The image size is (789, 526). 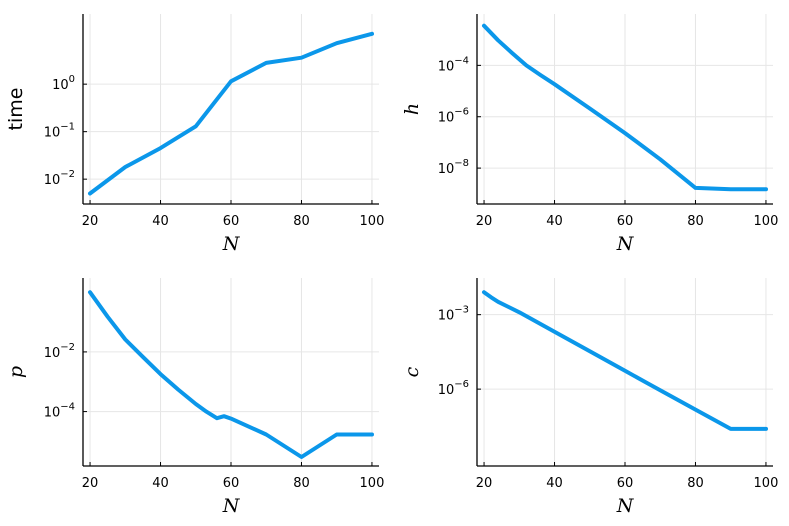 What do you see at coordinates (16, 372) in the screenshot?
I see `y-axis-label: p` at bounding box center [16, 372].